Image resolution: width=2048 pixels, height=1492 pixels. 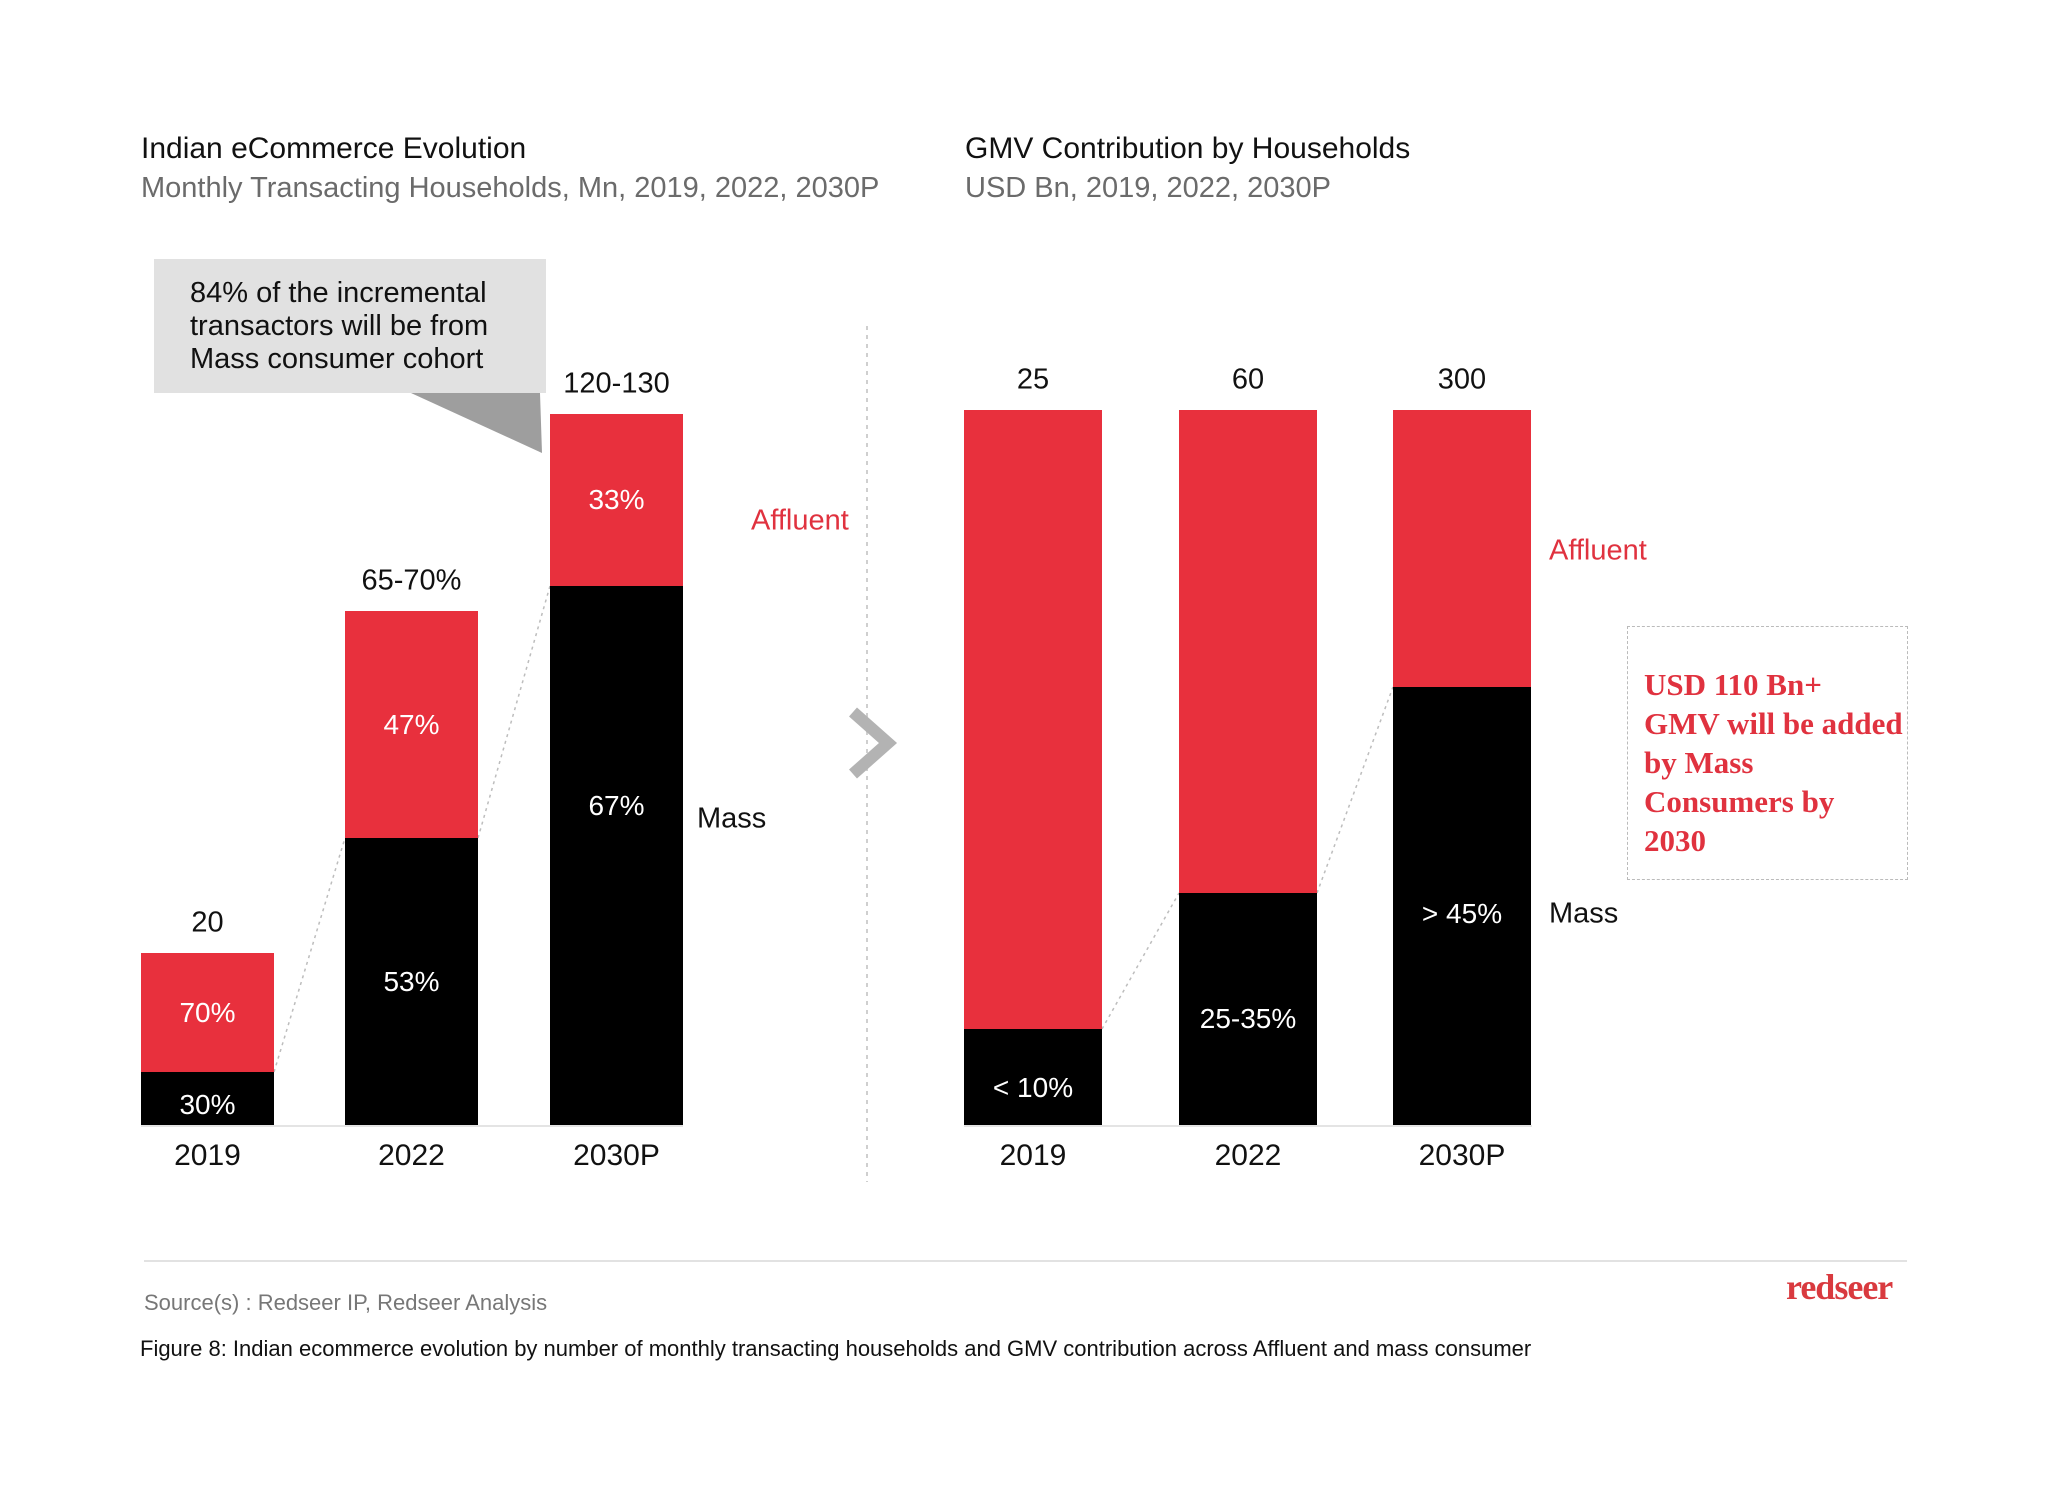 I want to click on left-mass-share-label: 67%, so click(x=616, y=805).